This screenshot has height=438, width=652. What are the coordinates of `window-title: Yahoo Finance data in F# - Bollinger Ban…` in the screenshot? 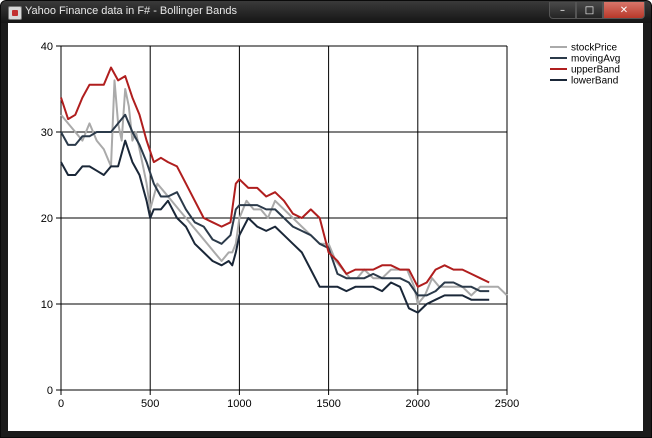 It's located at (131, 11).